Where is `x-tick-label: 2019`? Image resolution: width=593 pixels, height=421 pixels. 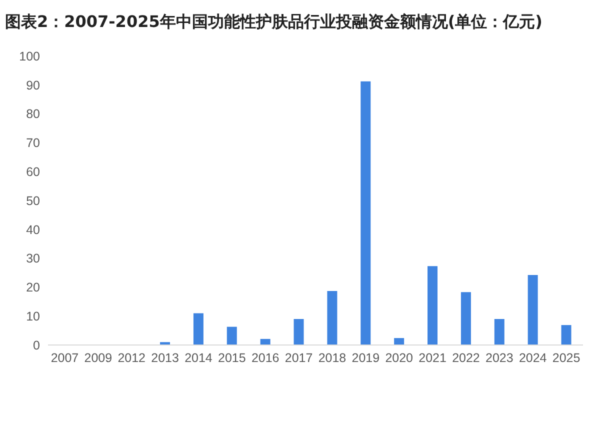
x-tick-label: 2019 is located at coordinates (366, 357).